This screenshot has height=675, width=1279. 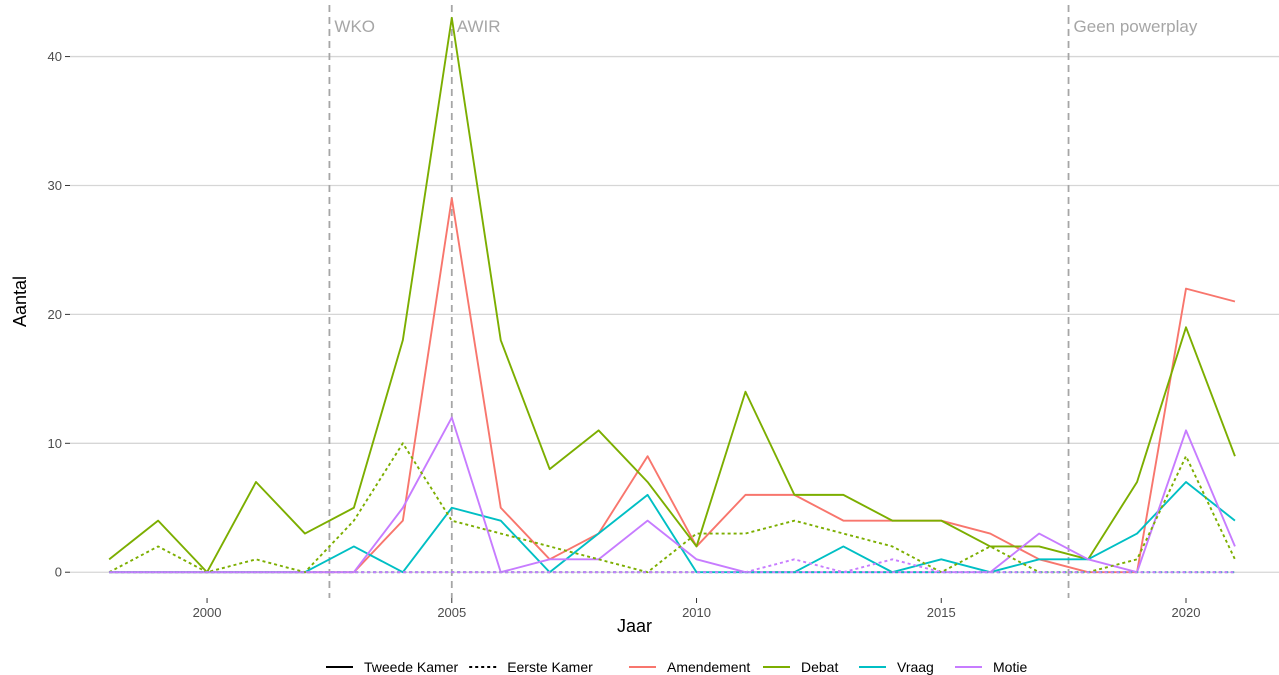 What do you see at coordinates (20, 301) in the screenshot?
I see `y-axis-title: Aantal` at bounding box center [20, 301].